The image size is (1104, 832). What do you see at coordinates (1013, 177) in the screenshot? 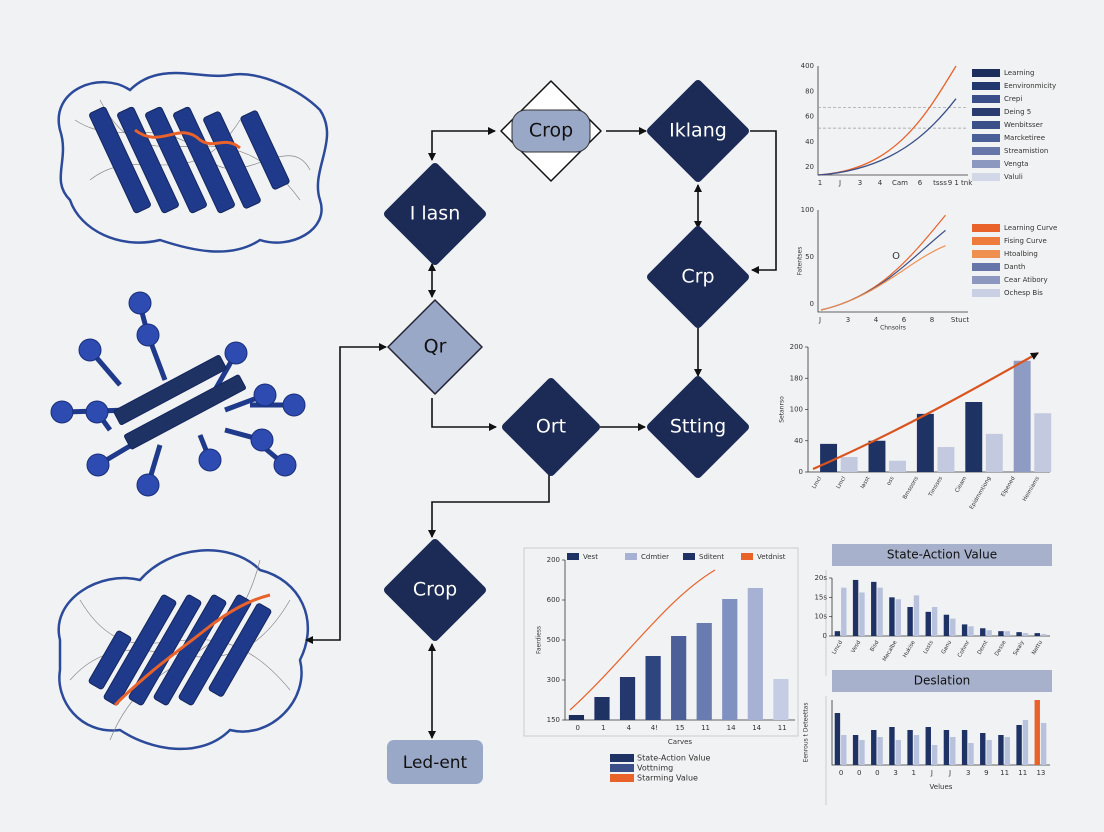
I see `label: Valuli` at bounding box center [1013, 177].